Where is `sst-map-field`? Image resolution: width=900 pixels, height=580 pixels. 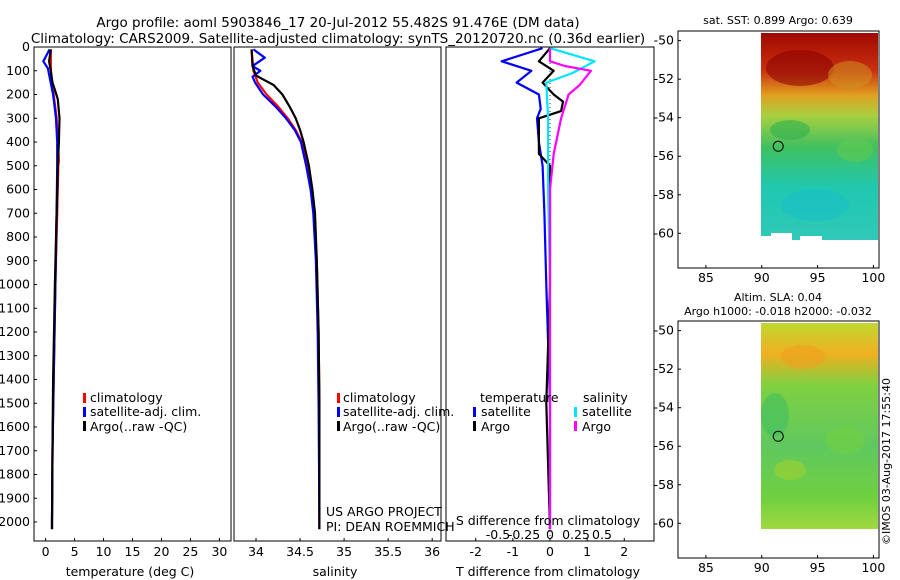 sst-map-field is located at coordinates (819, 136).